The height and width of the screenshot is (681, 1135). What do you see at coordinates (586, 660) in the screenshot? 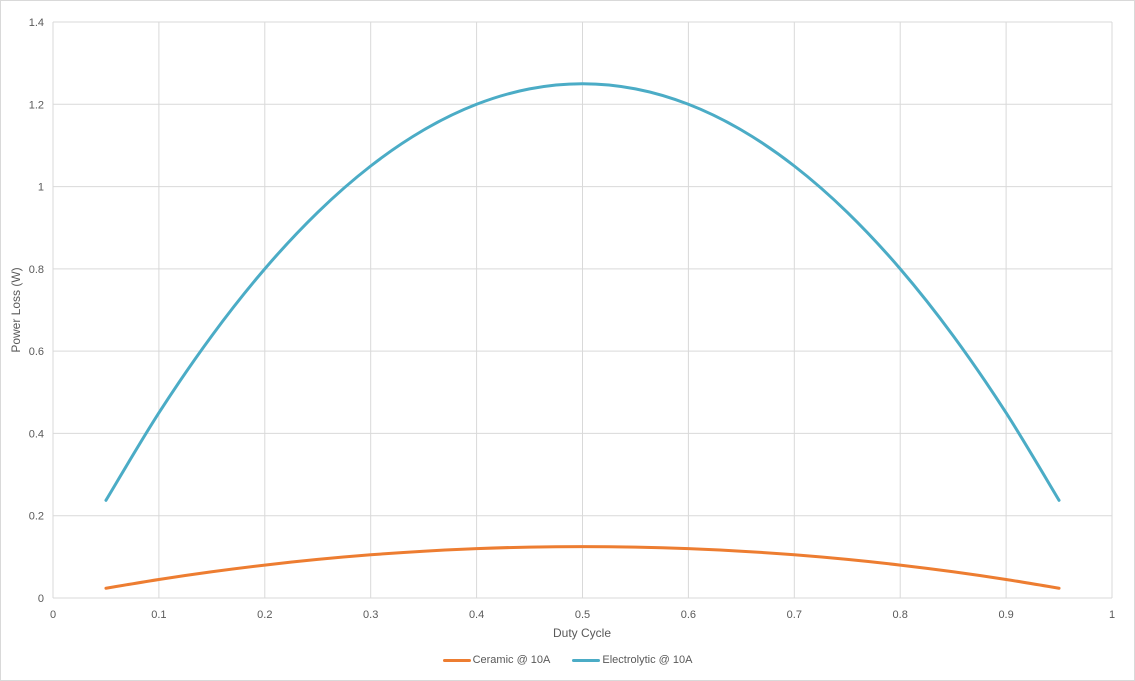
I see `legend-swatch-electrolytic` at bounding box center [586, 660].